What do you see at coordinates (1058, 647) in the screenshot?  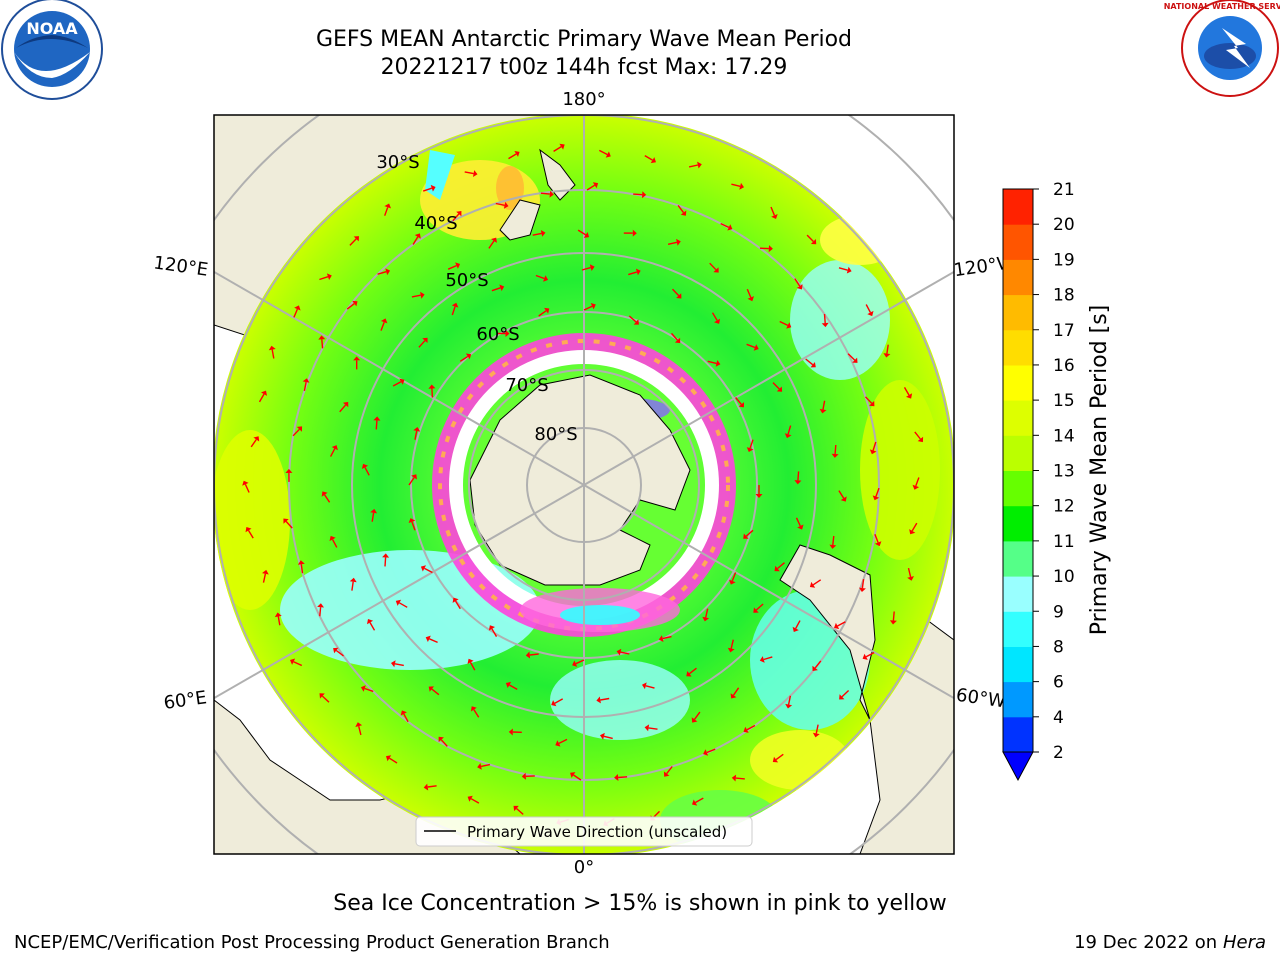 I see `colorbar-tick-label: 8` at bounding box center [1058, 647].